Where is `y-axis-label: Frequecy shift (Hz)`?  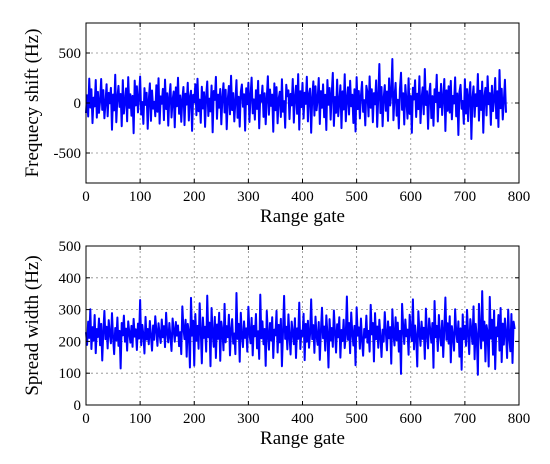
y-axis-label: Frequecy shift (Hz) is located at coordinates (32, 103).